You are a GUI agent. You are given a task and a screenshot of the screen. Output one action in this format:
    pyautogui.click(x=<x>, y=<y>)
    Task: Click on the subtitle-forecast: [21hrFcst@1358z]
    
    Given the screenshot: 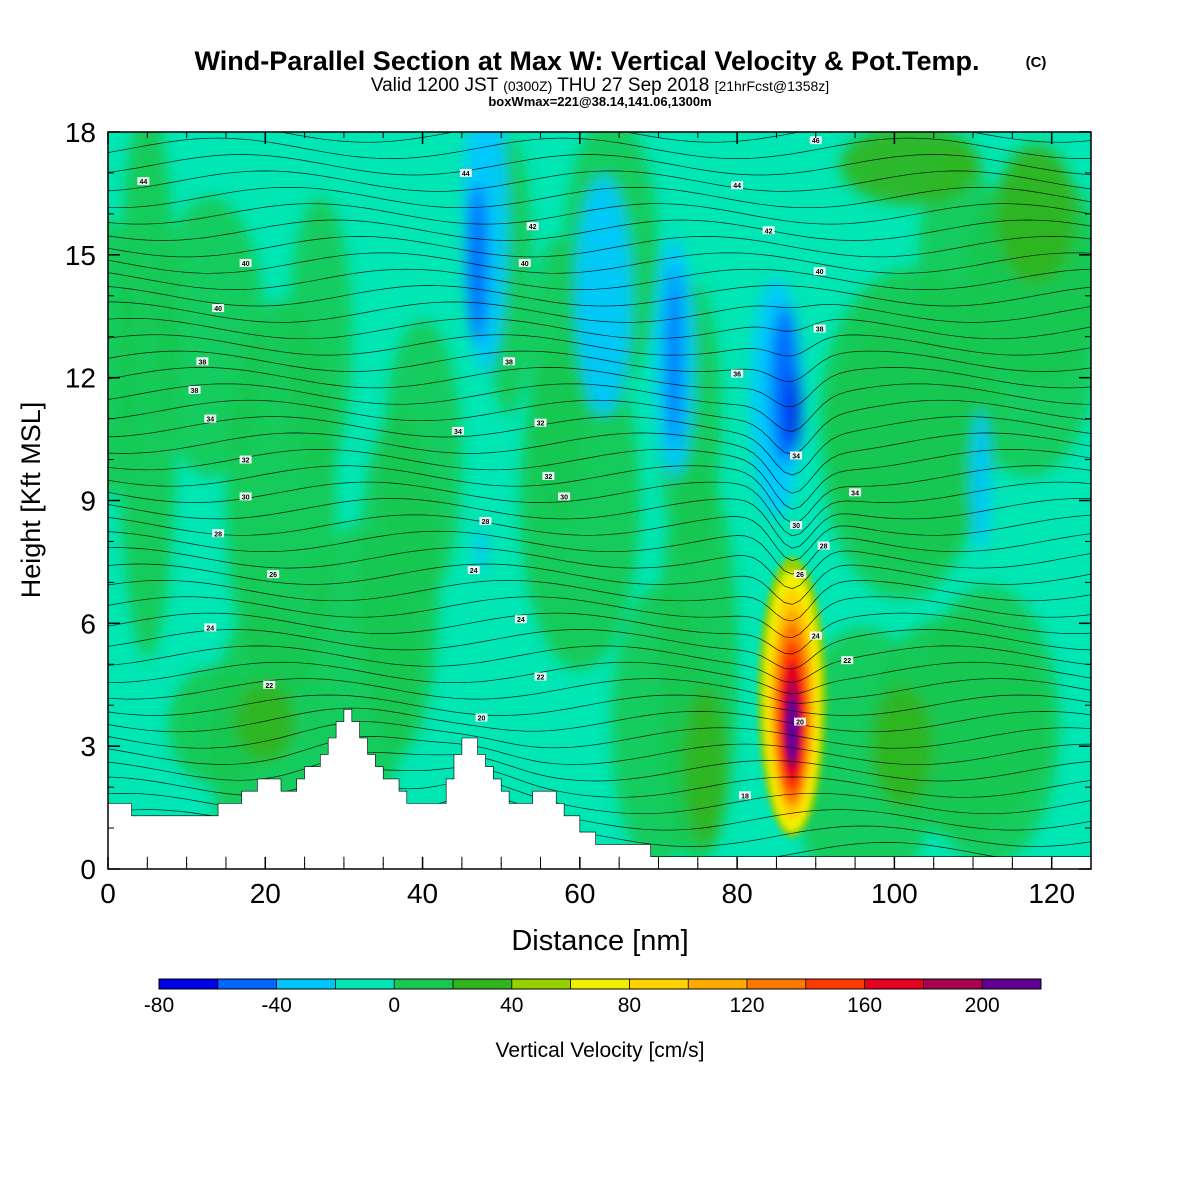 What is the action you would take?
    pyautogui.click(x=772, y=86)
    